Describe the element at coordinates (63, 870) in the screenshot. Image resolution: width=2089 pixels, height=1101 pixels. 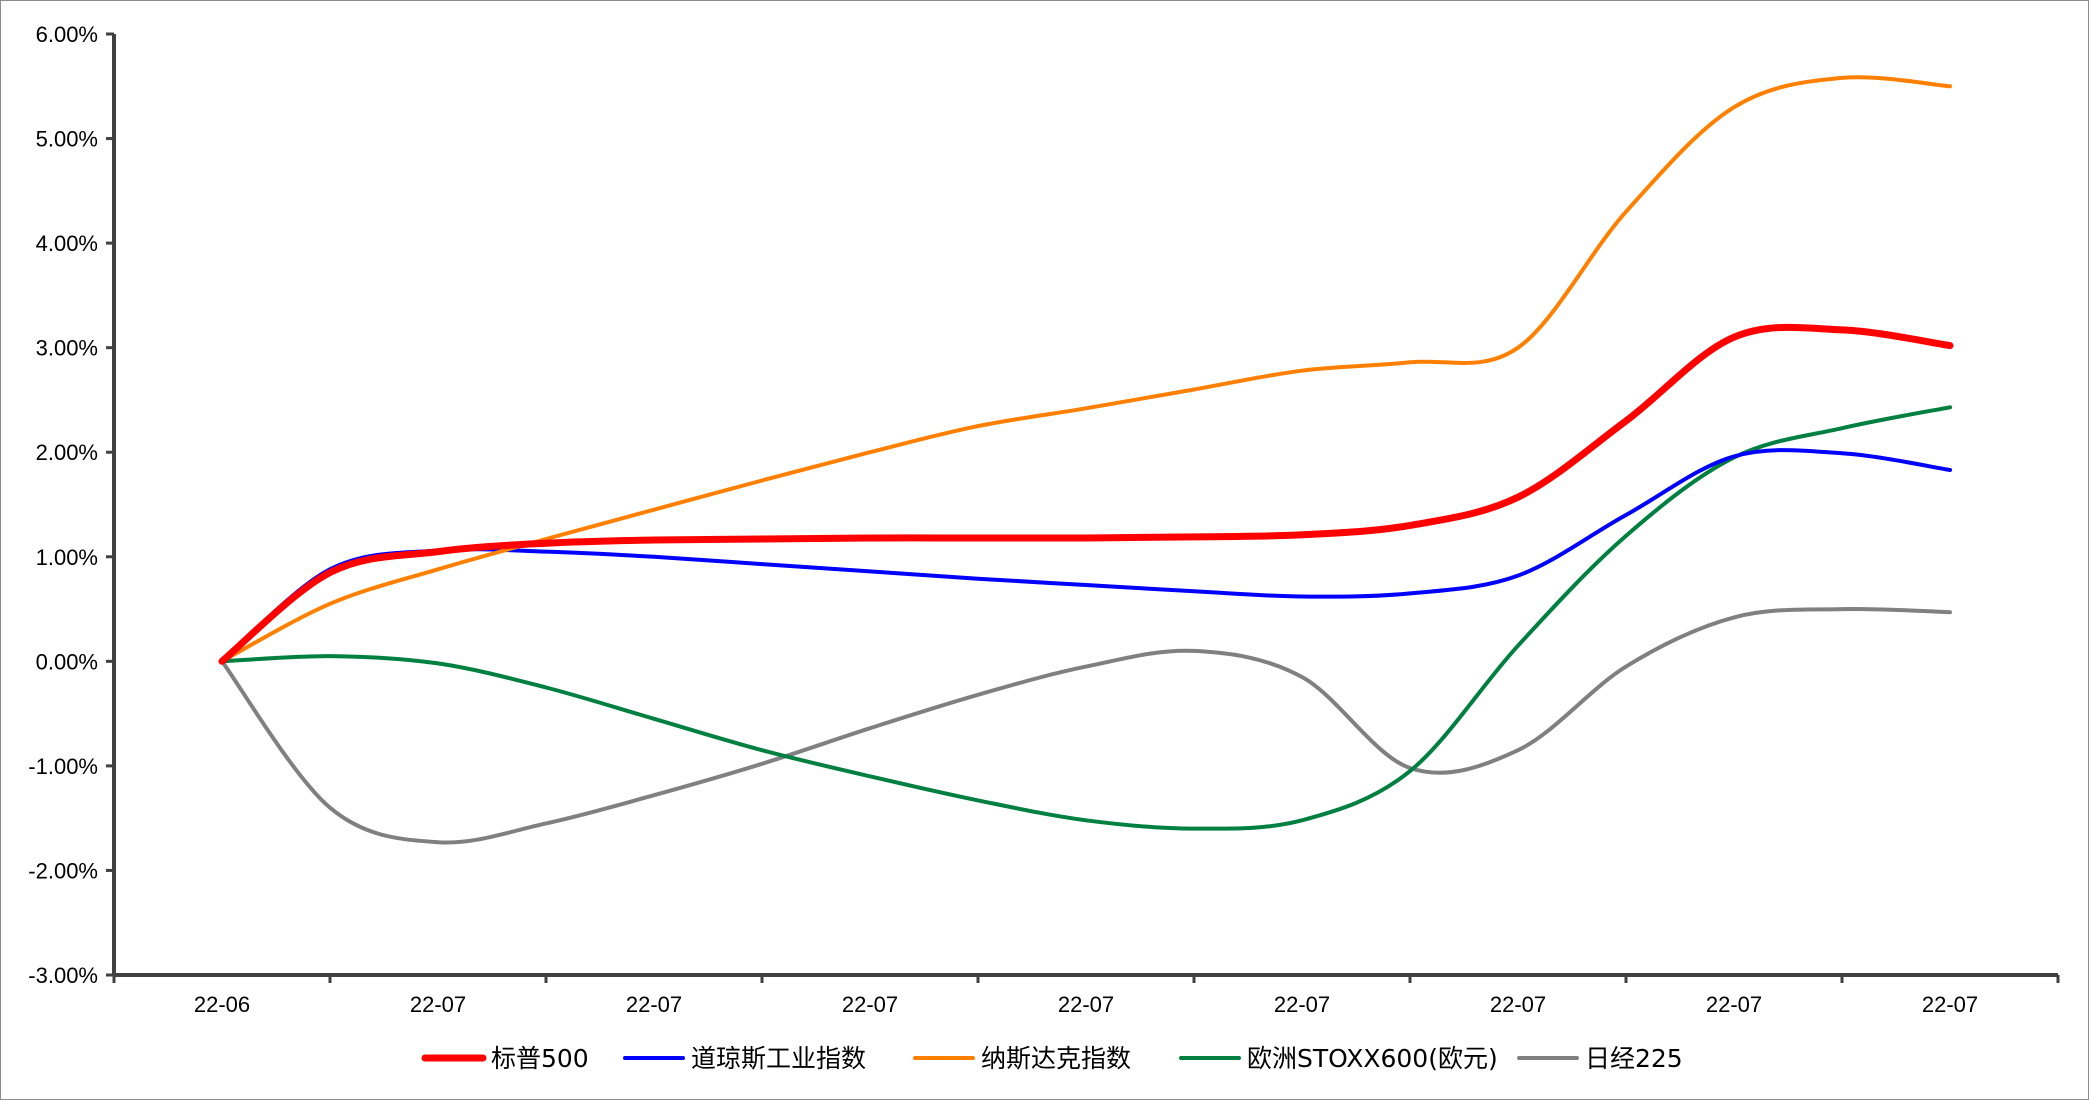
I see `y-tick-label: -2.00%` at that location.